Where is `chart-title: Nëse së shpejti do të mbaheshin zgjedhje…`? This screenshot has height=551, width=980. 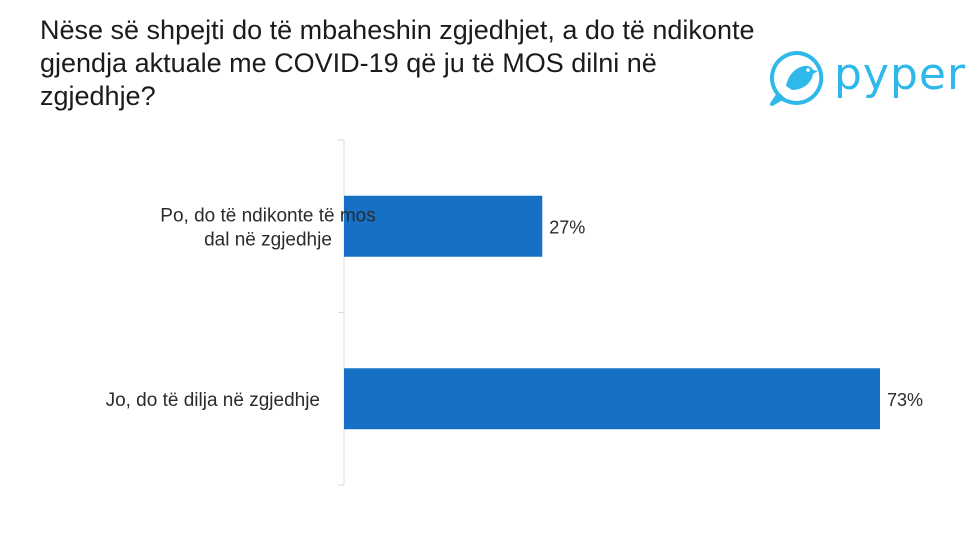 chart-title: Nëse së shpejti do të mbaheshin zgjedhje… is located at coordinates (397, 63).